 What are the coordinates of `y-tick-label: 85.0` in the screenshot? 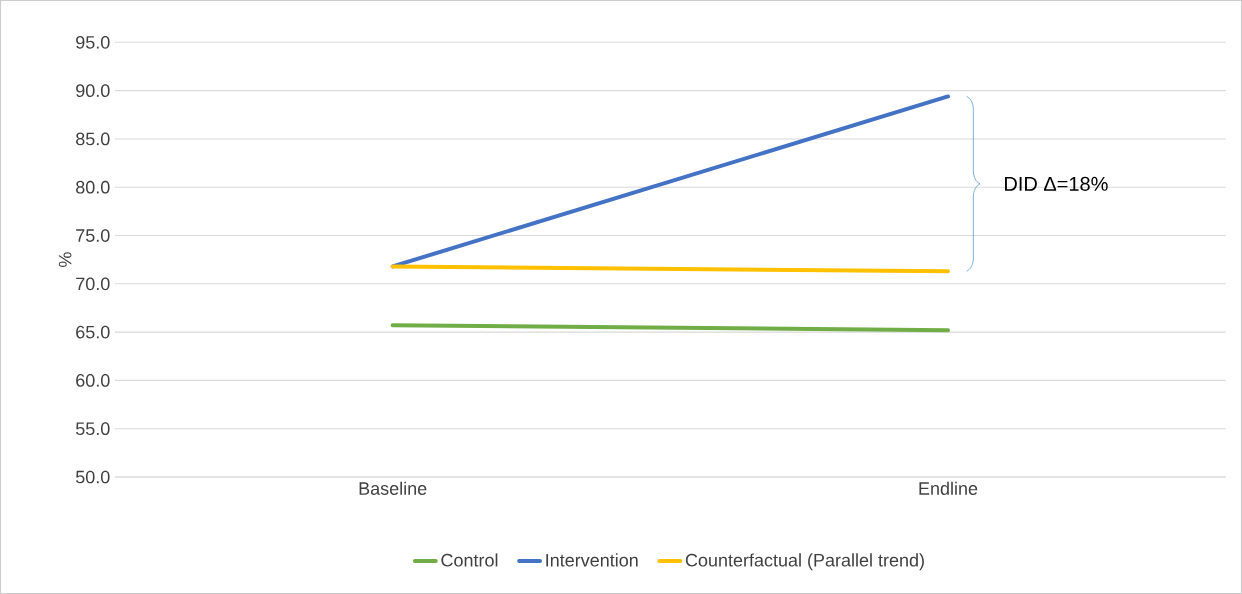 It's located at (93, 139).